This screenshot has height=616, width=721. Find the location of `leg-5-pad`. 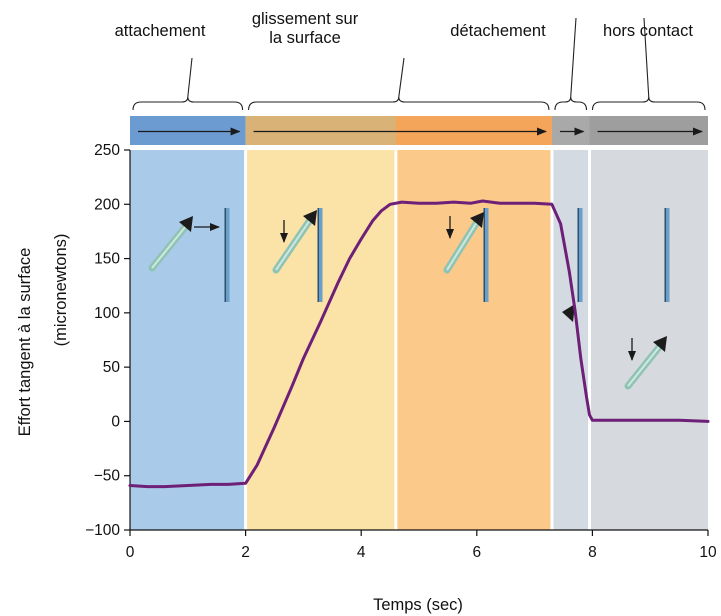

leg-5-pad is located at coordinates (660, 344).